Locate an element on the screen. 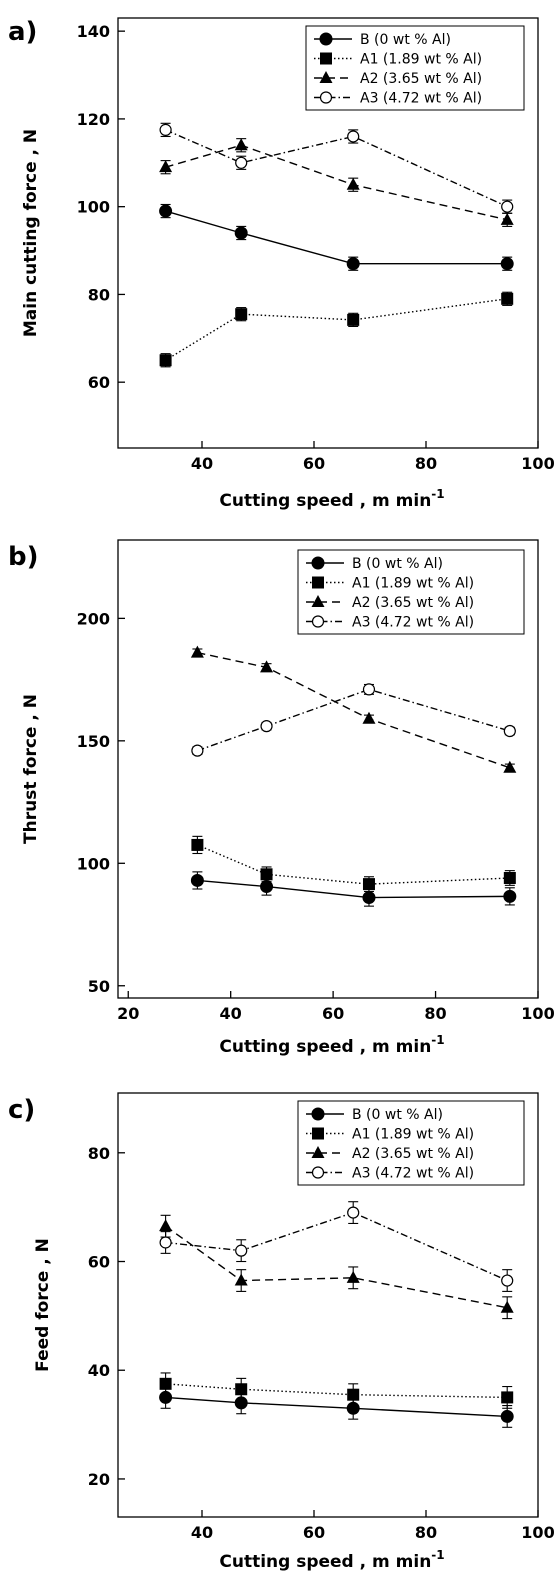 The height and width of the screenshot is (1575, 555). y-axis-label: Main cutting force , N is located at coordinates (31, 233).